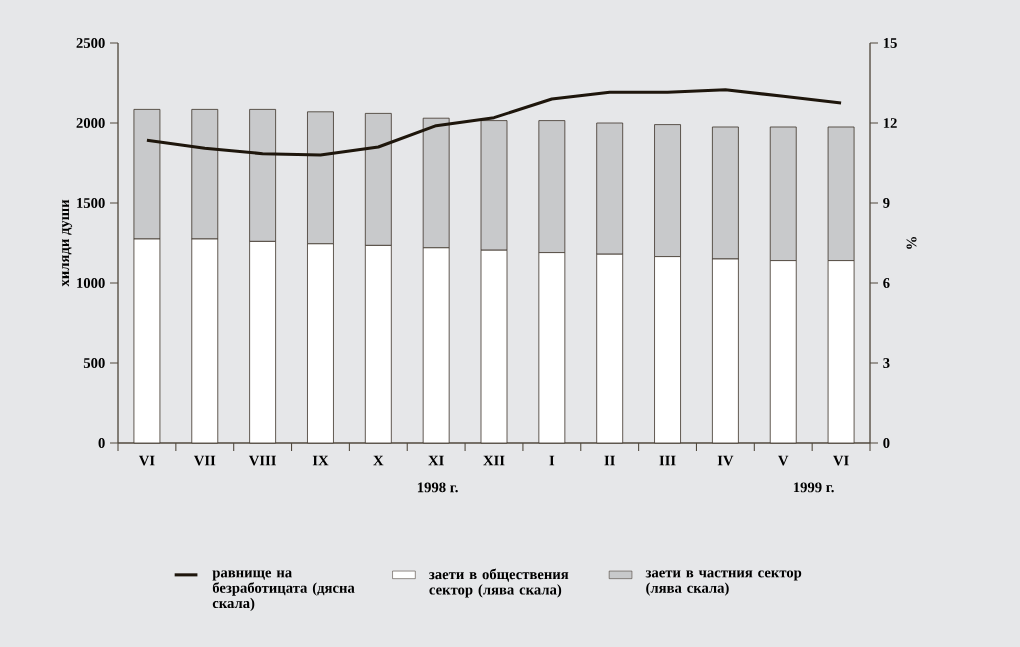  I want to click on y2-tick-label: 0, so click(886, 443).